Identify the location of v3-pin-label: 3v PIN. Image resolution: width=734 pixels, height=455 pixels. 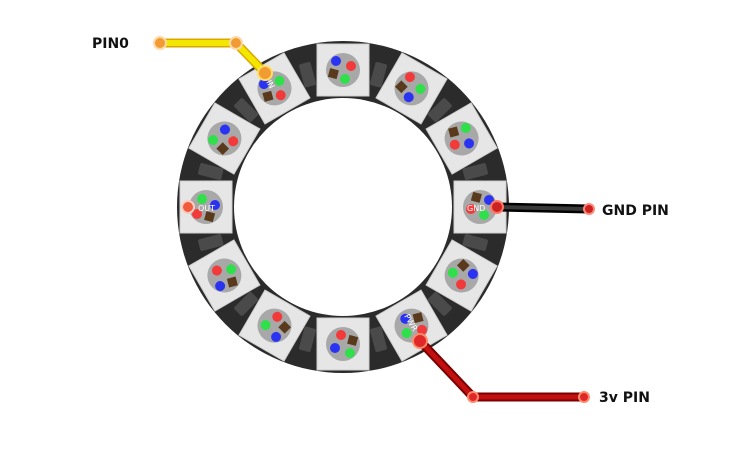
(624, 398).